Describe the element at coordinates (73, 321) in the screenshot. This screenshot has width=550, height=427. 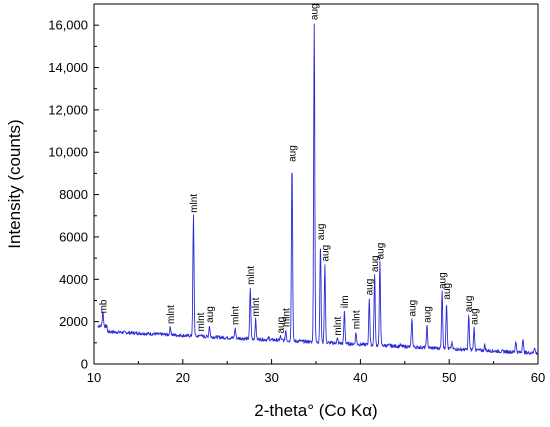
I see `y-tick-label: 2000` at that location.